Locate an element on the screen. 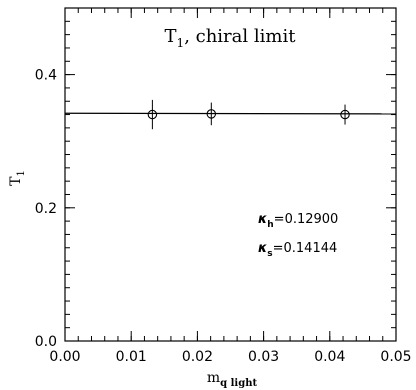 Image resolution: width=416 pixels, height=390 pixels. x-tick-label: 0.05 is located at coordinates (395, 357).